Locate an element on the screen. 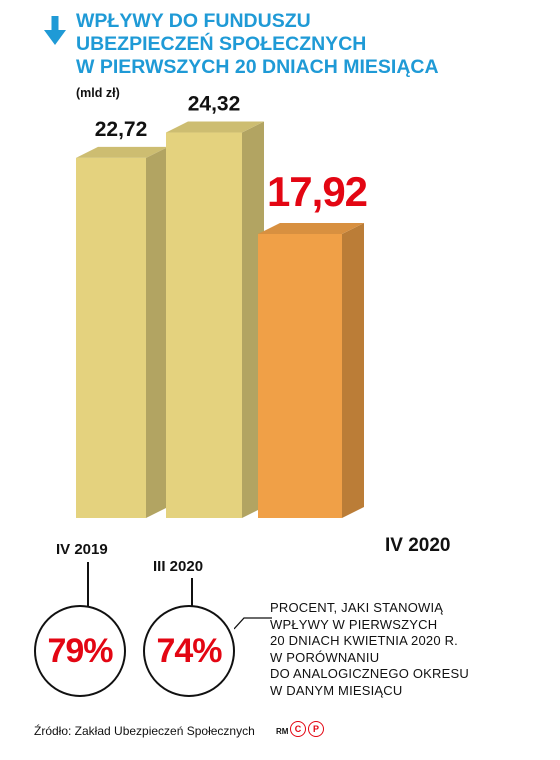  publisher-logo: C P is located at coordinates (307, 729).